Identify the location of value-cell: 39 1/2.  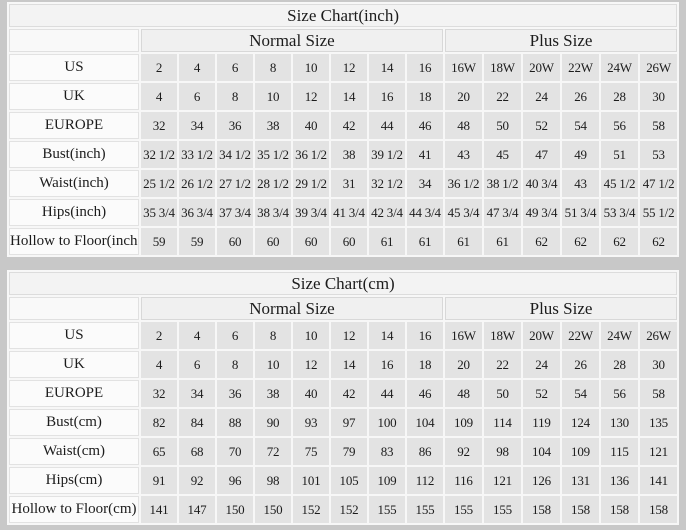
(387, 154).